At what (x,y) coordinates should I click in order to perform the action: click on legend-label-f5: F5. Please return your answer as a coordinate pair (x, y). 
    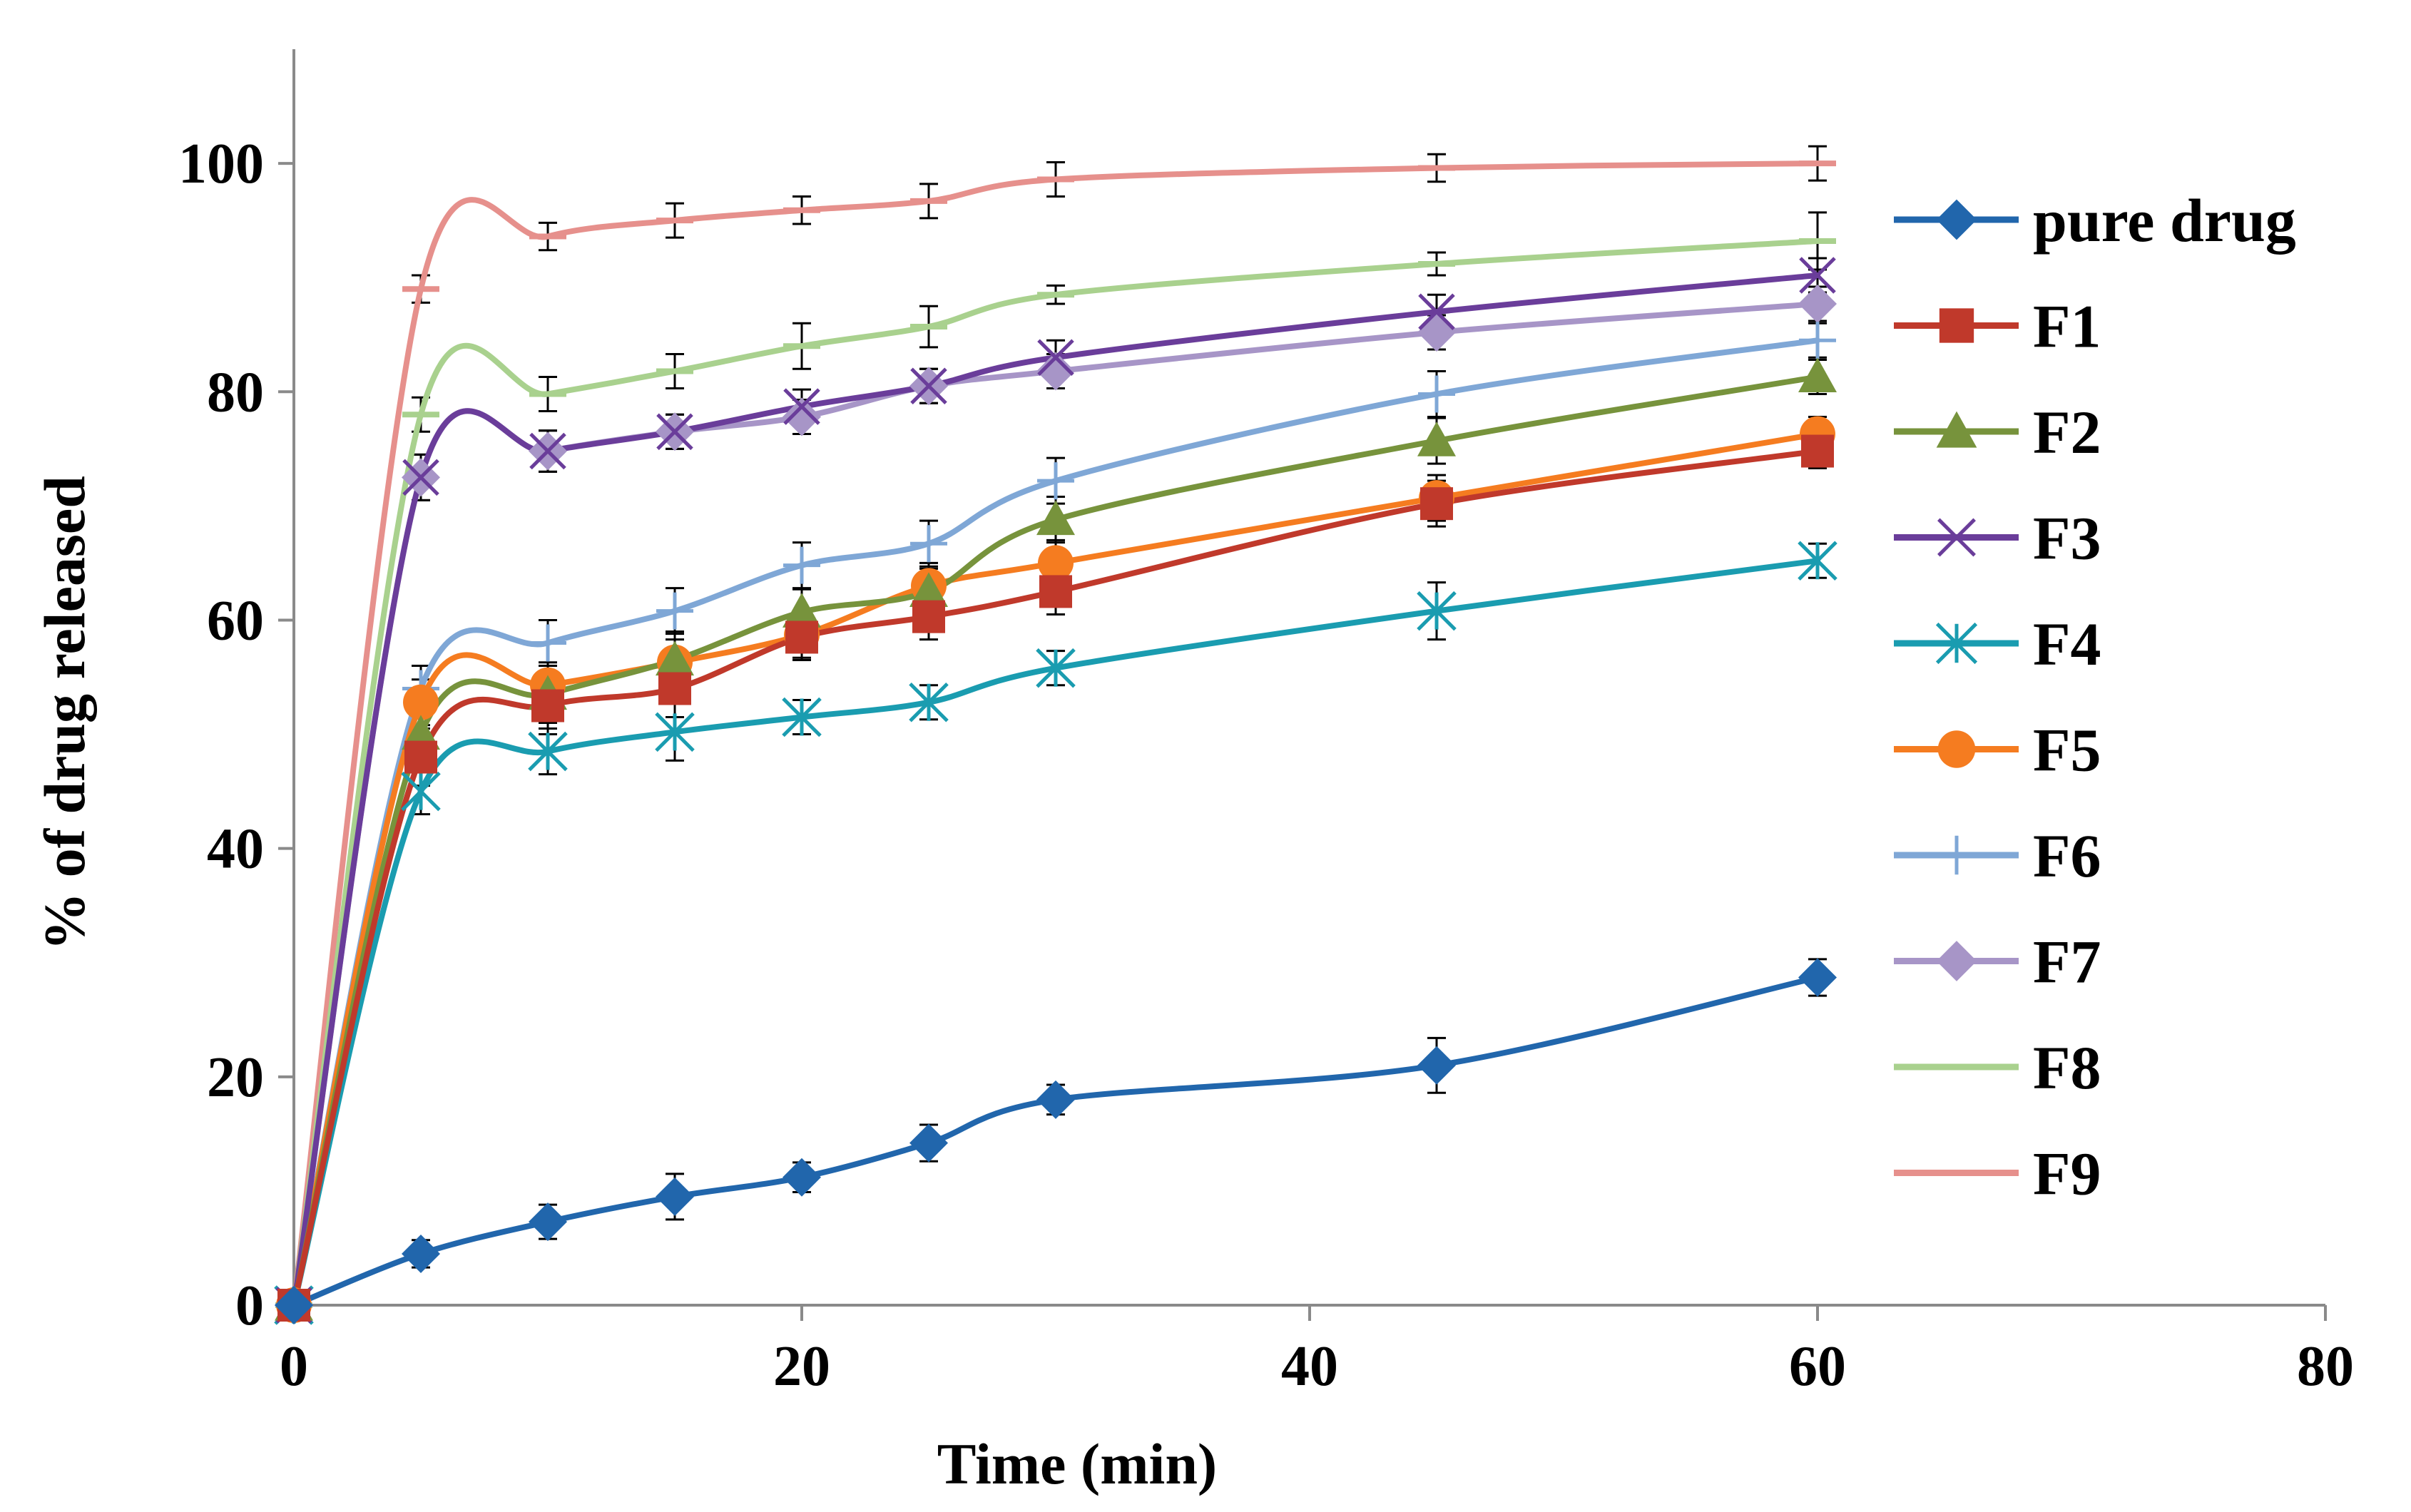
    Looking at the image, I should click on (2067, 750).